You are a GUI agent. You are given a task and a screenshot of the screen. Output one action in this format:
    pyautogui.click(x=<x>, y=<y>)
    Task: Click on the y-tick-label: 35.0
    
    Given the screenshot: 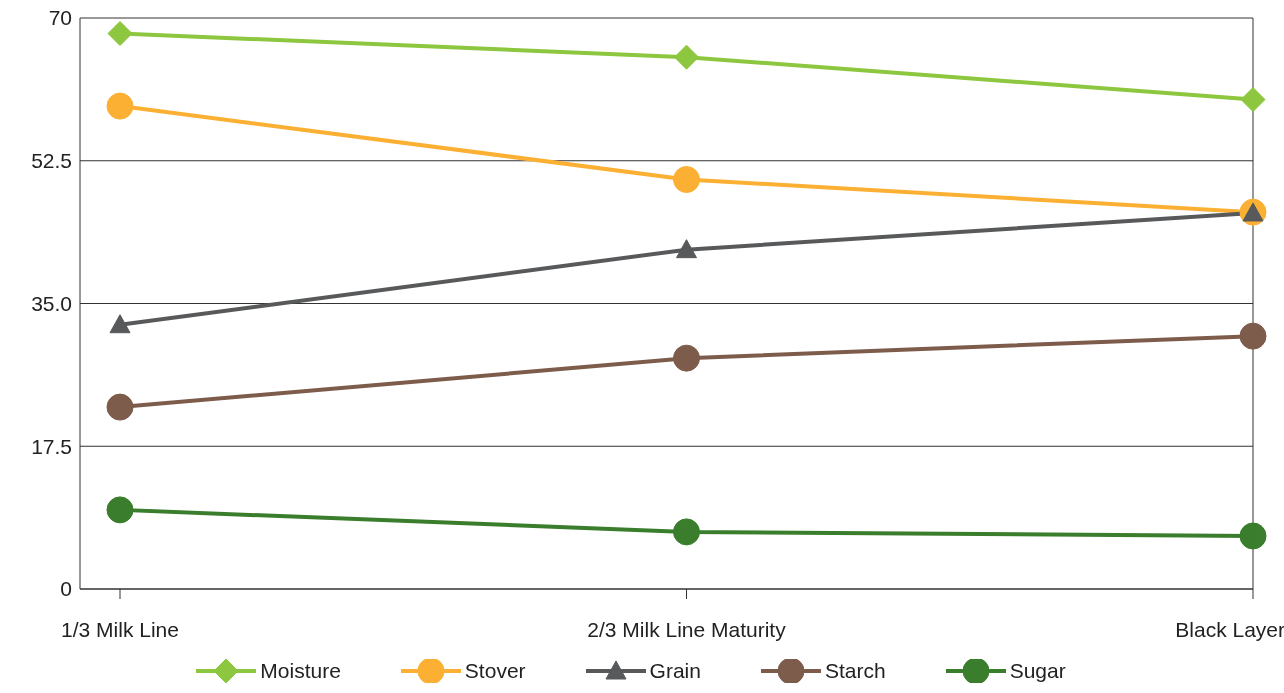 What is the action you would take?
    pyautogui.click(x=51, y=303)
    